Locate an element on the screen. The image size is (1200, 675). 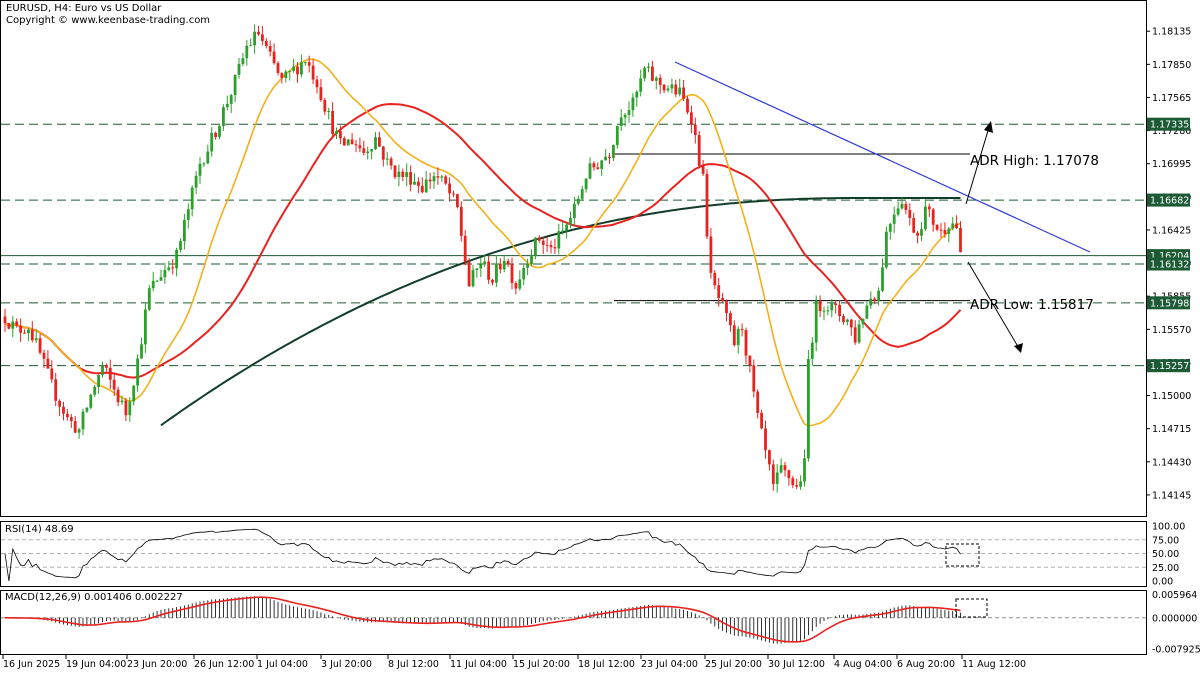
macd-tick-label: 0.000000 is located at coordinates (1174, 618).